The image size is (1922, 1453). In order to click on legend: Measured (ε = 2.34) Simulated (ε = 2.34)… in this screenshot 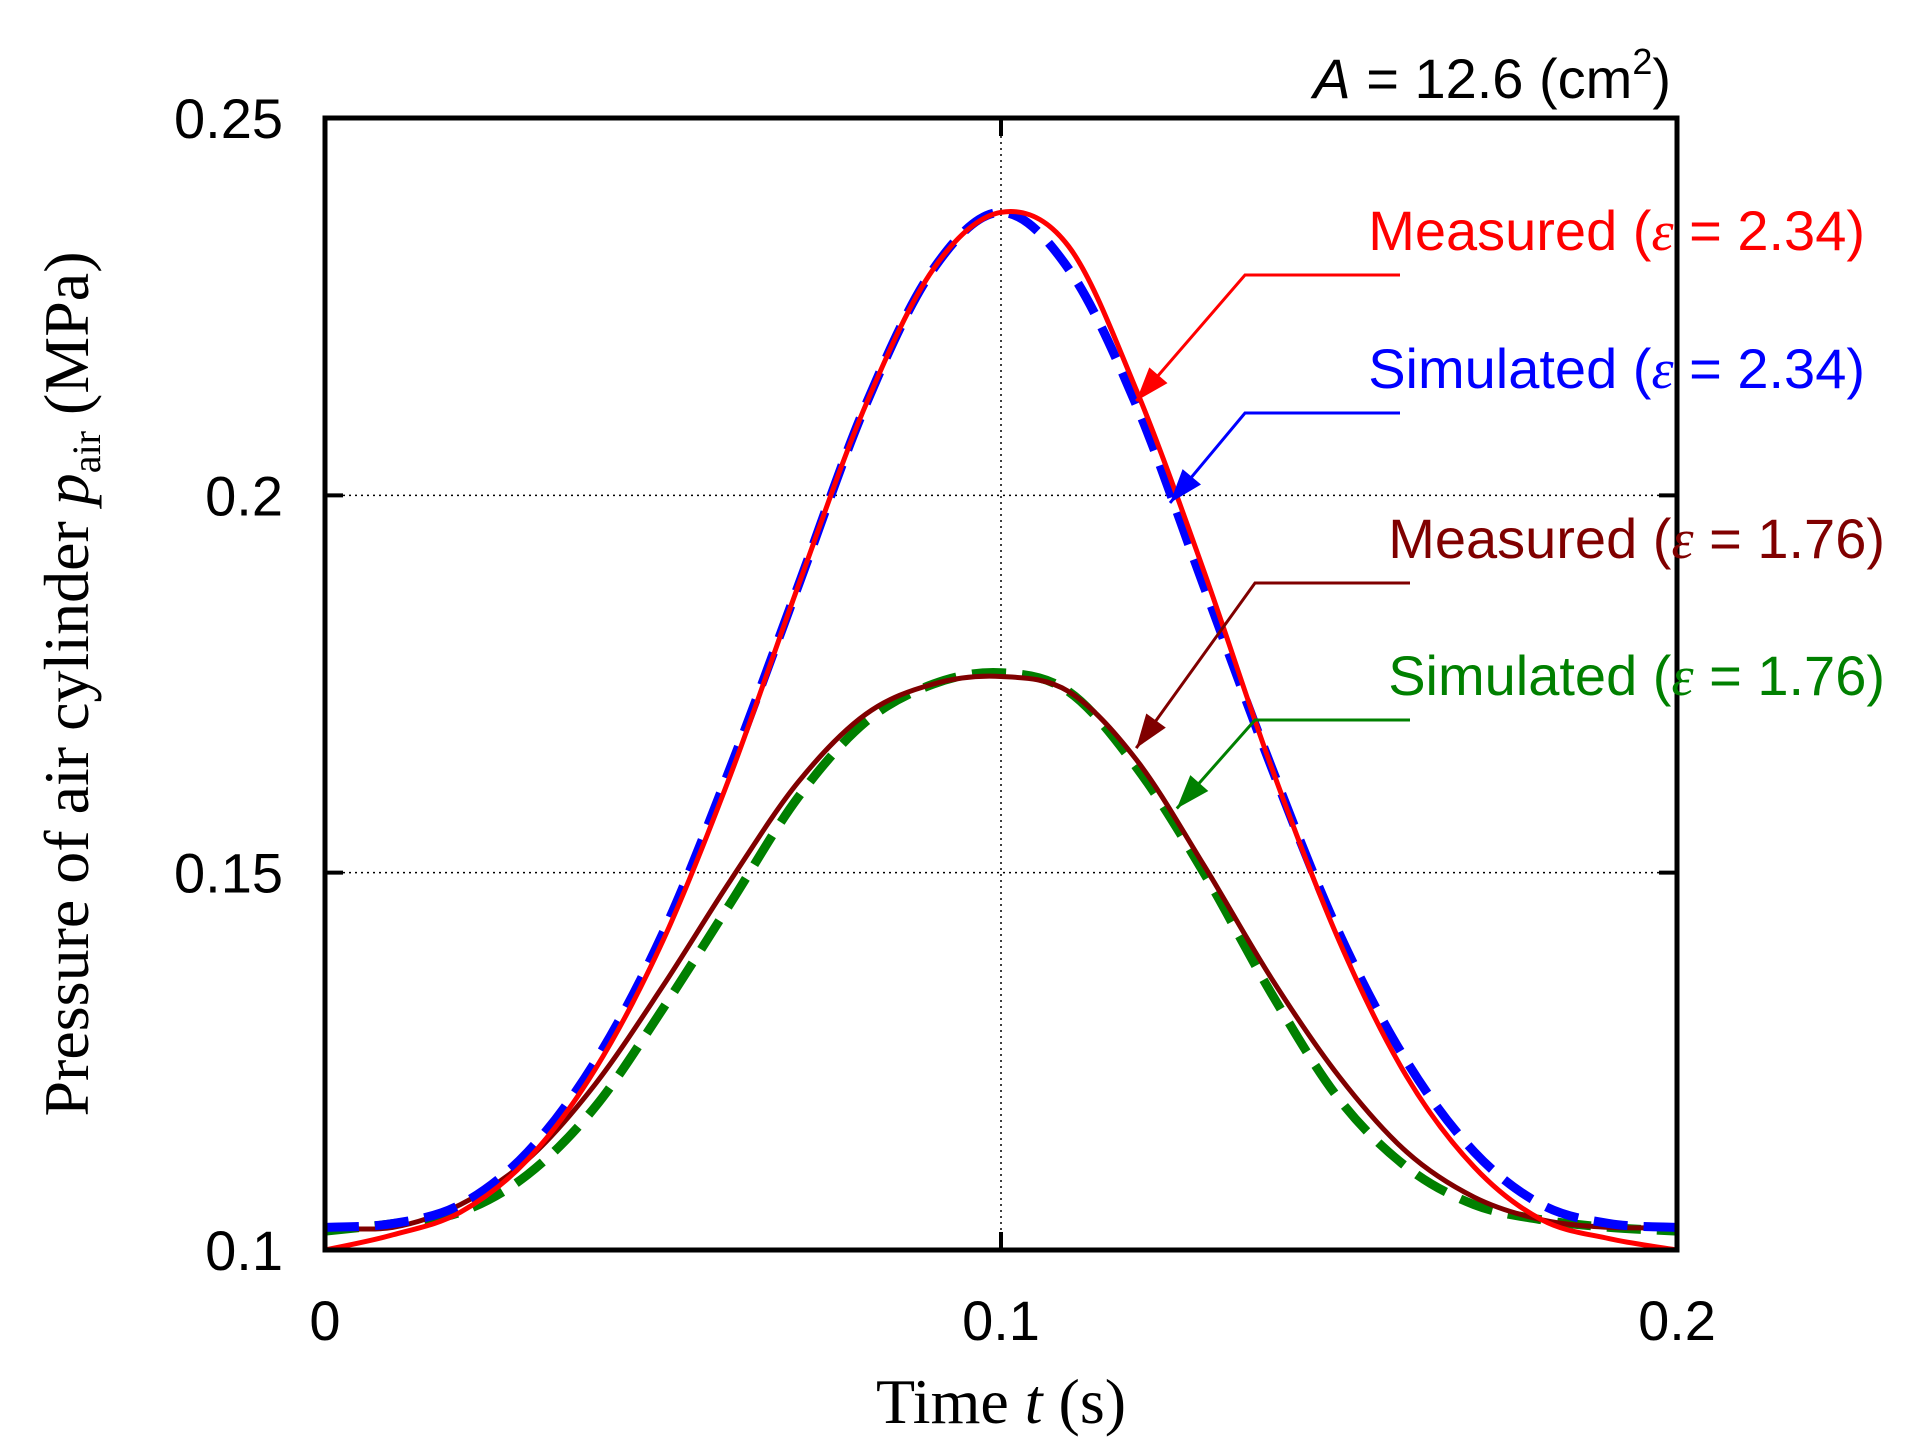, I will do `click(1626, 453)`.